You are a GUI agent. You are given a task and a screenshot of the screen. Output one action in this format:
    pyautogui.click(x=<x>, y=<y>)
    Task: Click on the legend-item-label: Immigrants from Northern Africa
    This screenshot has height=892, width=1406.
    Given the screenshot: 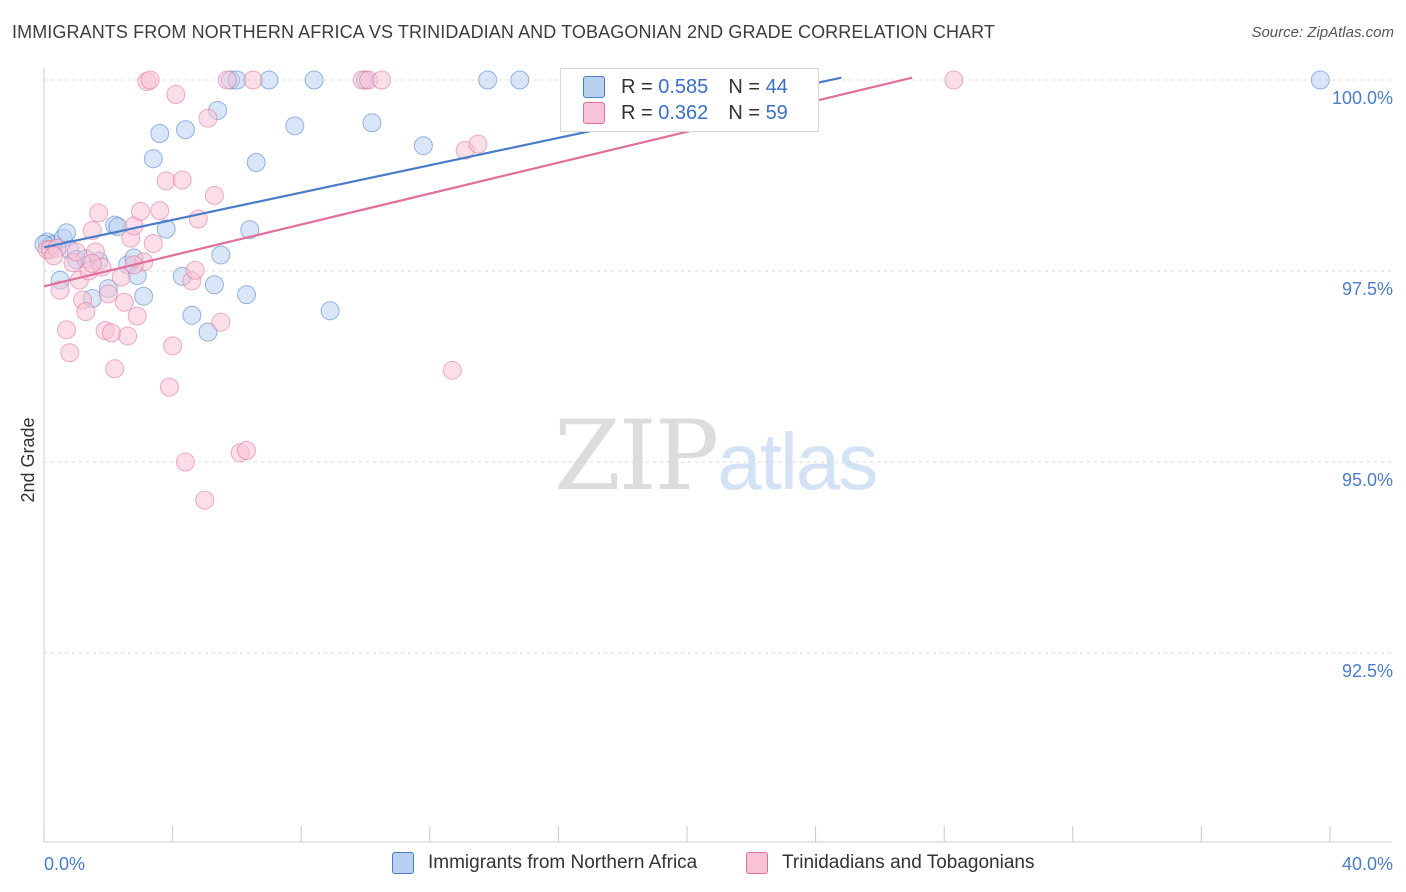 What is the action you would take?
    pyautogui.click(x=563, y=862)
    